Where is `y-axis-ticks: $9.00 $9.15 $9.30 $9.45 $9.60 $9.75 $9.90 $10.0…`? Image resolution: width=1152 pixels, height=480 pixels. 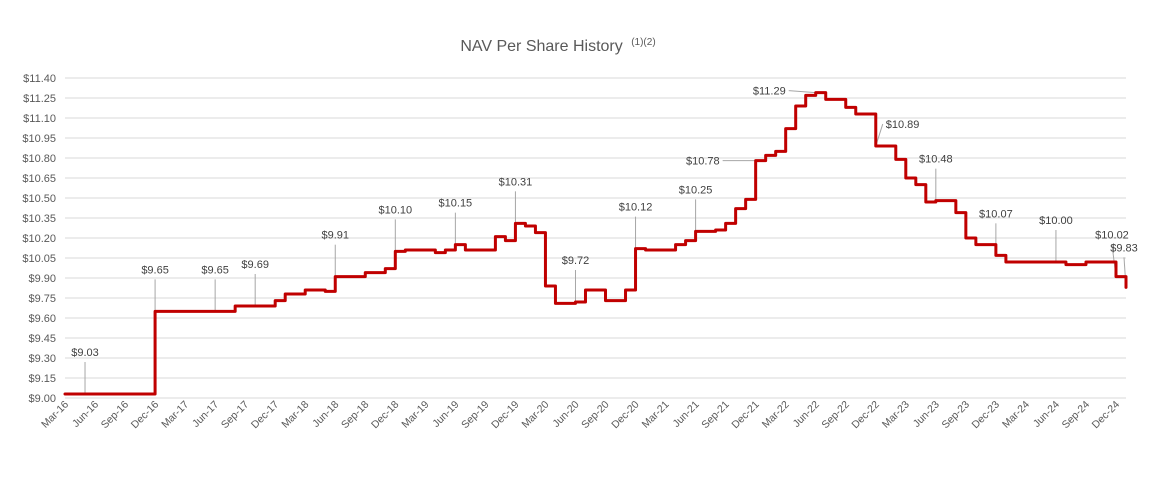 y-axis-ticks: $9.00 $9.15 $9.30 $9.45 $9.60 $9.75 $9.90 $10.0… is located at coordinates (39, 239).